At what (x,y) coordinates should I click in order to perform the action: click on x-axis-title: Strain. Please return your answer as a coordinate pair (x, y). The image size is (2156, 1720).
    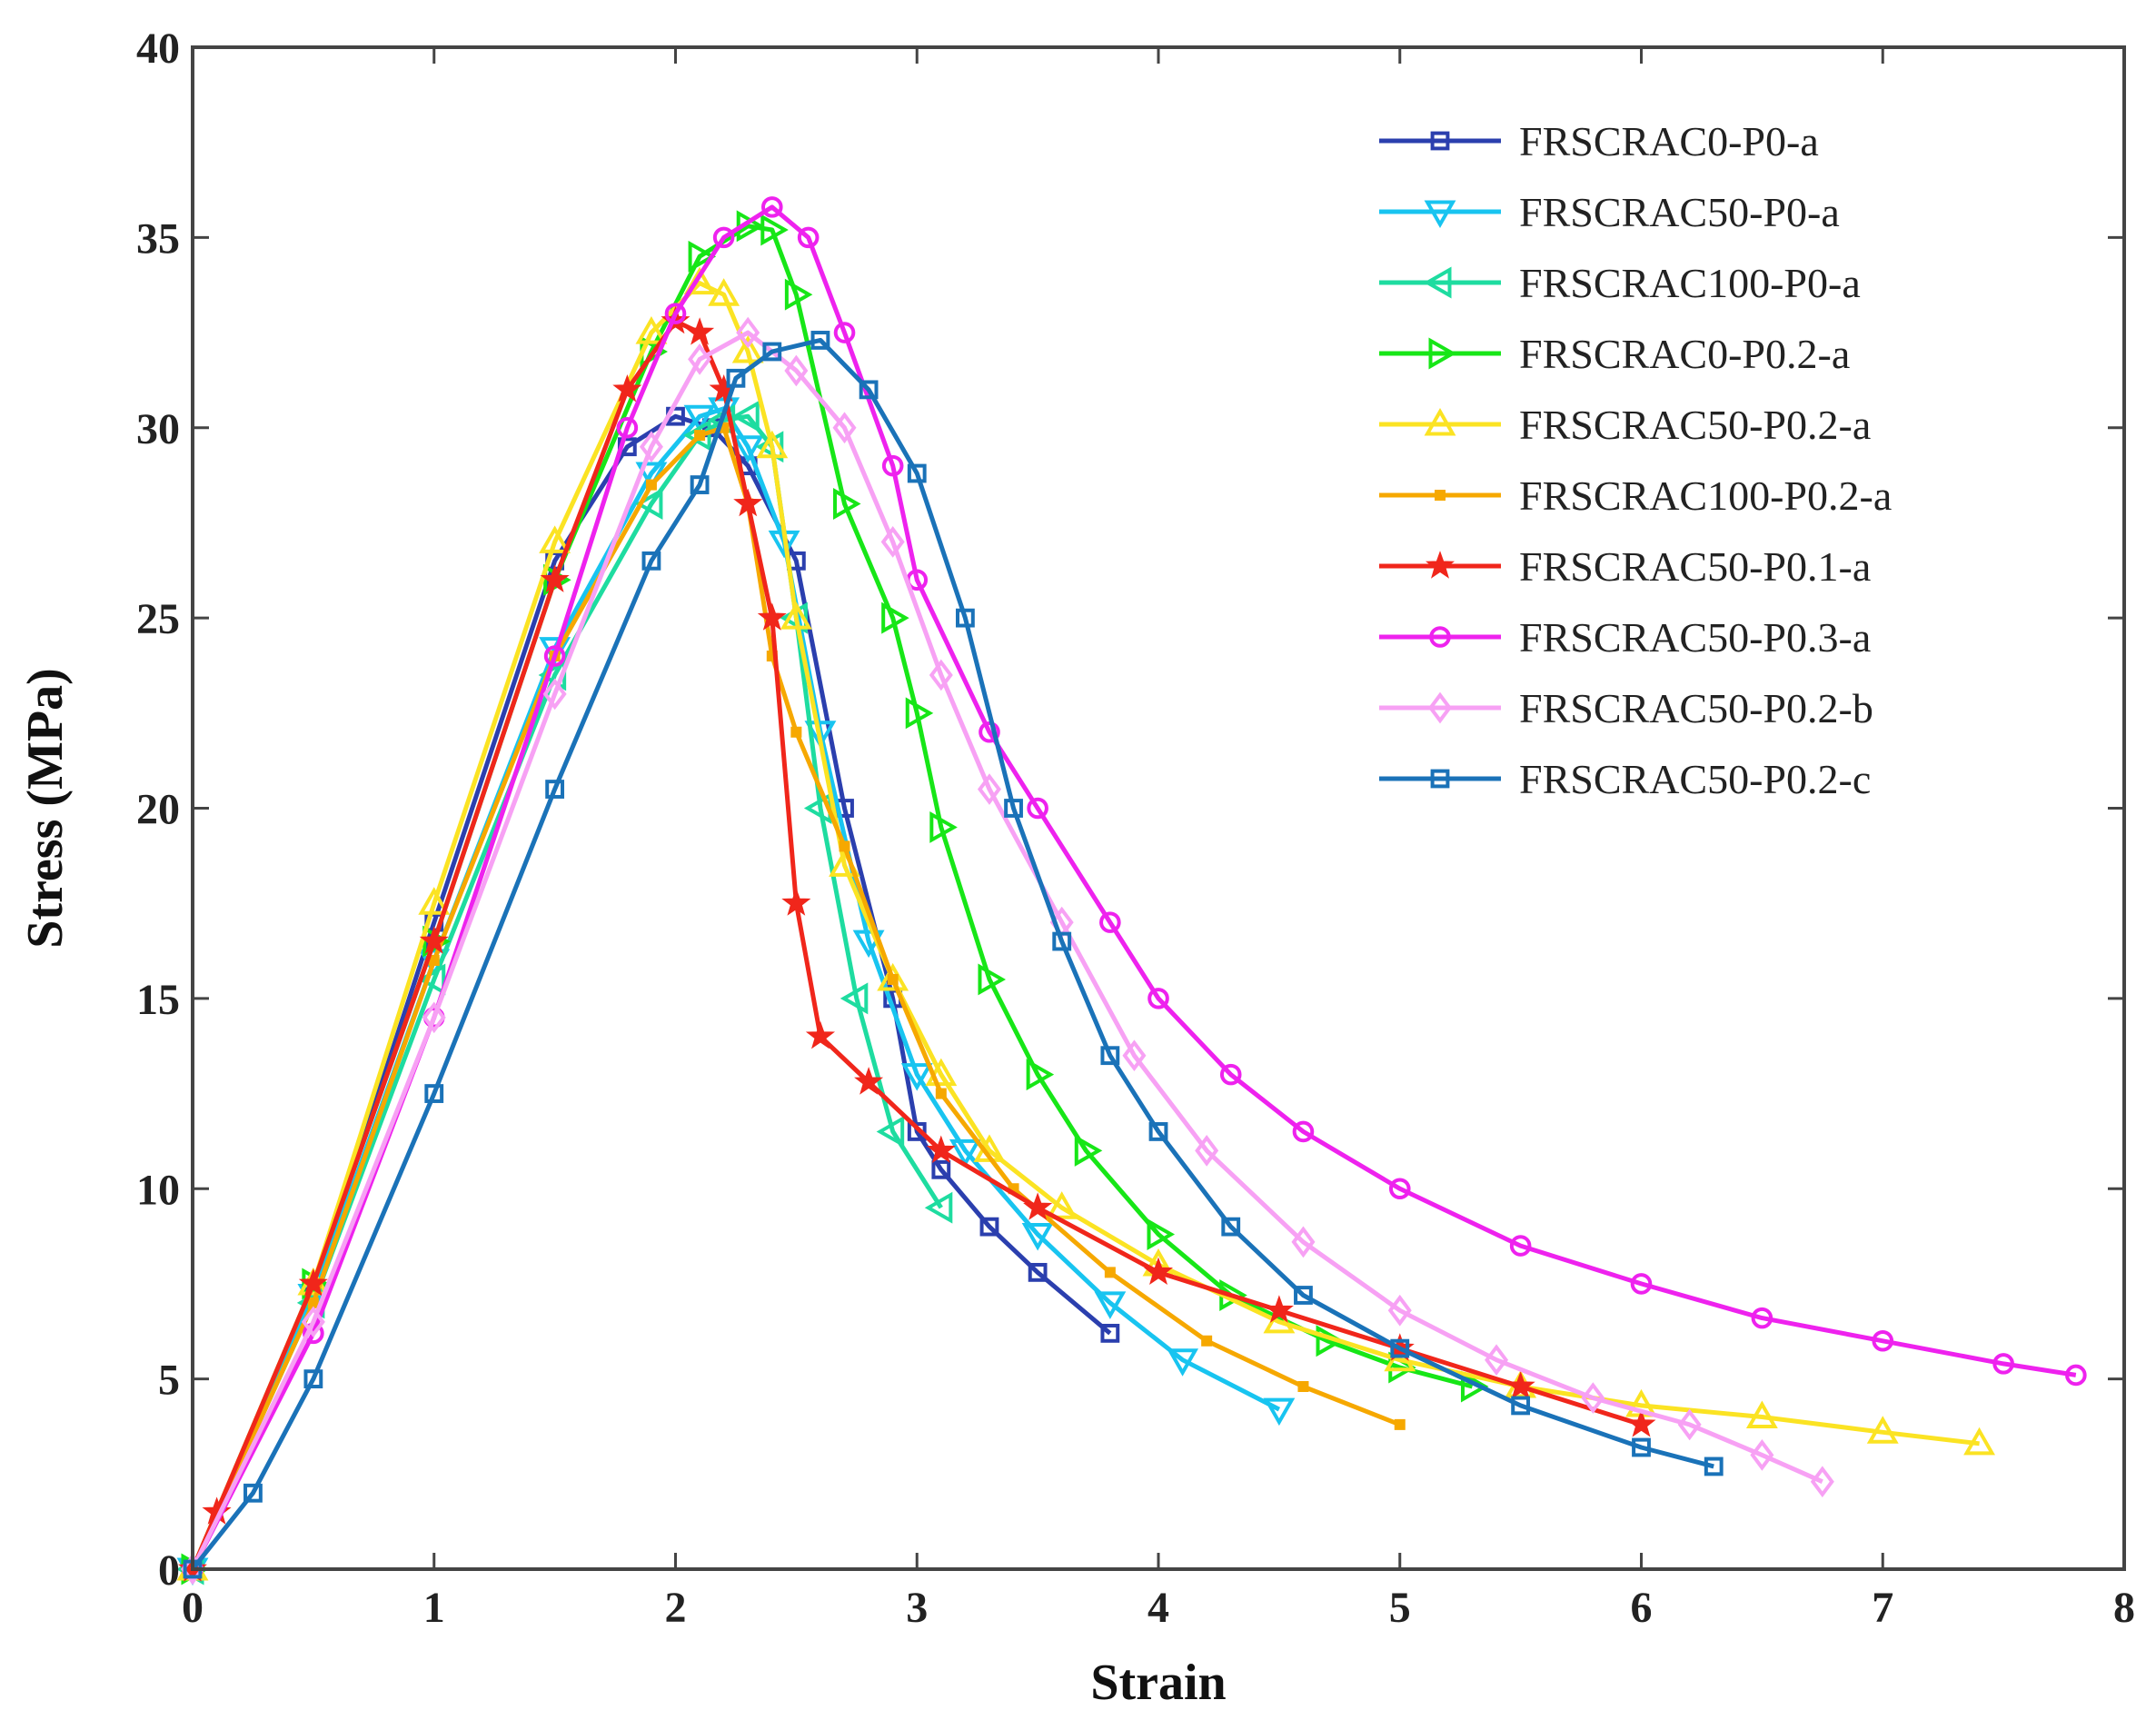
    Looking at the image, I should click on (1158, 1683).